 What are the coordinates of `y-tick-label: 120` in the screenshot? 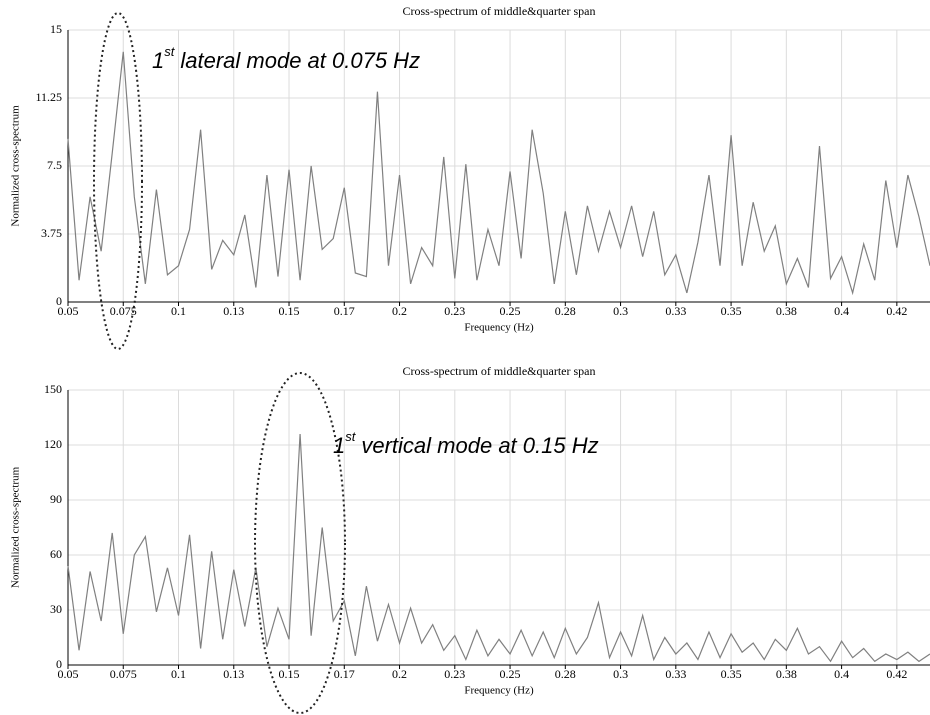 It's located at (53, 444).